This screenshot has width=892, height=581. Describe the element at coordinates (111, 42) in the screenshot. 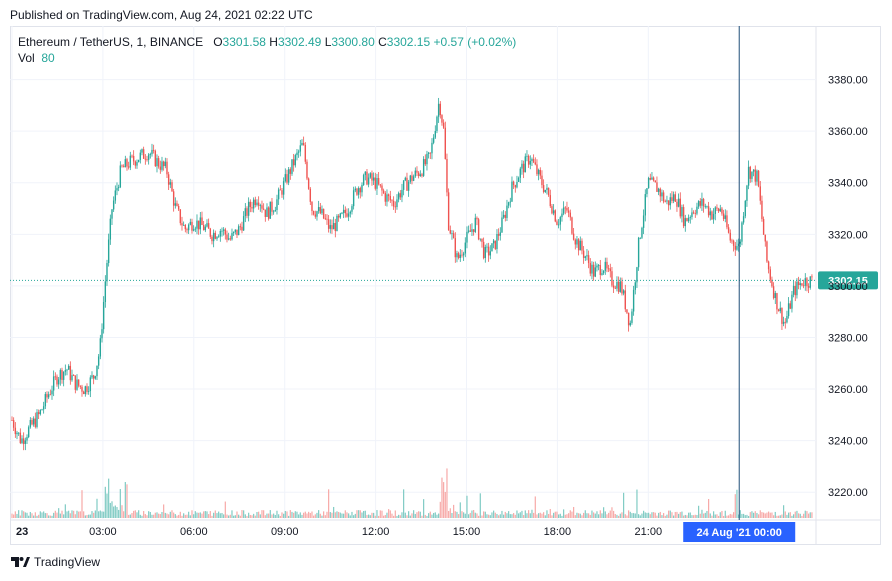

I see `symbol-label: Ethereum / TetherUS, 1, BINANCE` at that location.